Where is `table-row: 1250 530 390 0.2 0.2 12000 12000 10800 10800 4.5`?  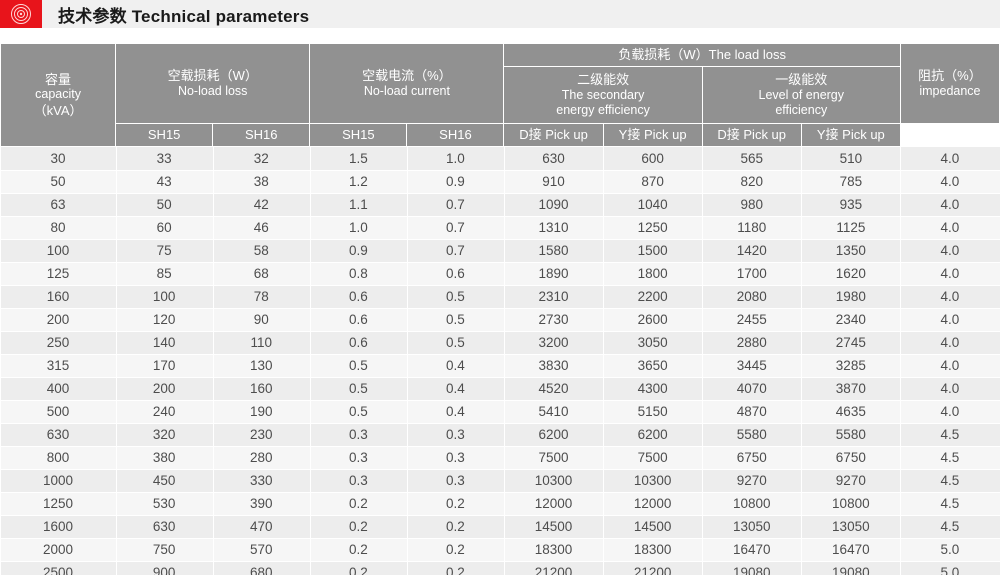
table-row: 1250 530 390 0.2 0.2 12000 12000 10800 10800 4.5 is located at coordinates (500, 503).